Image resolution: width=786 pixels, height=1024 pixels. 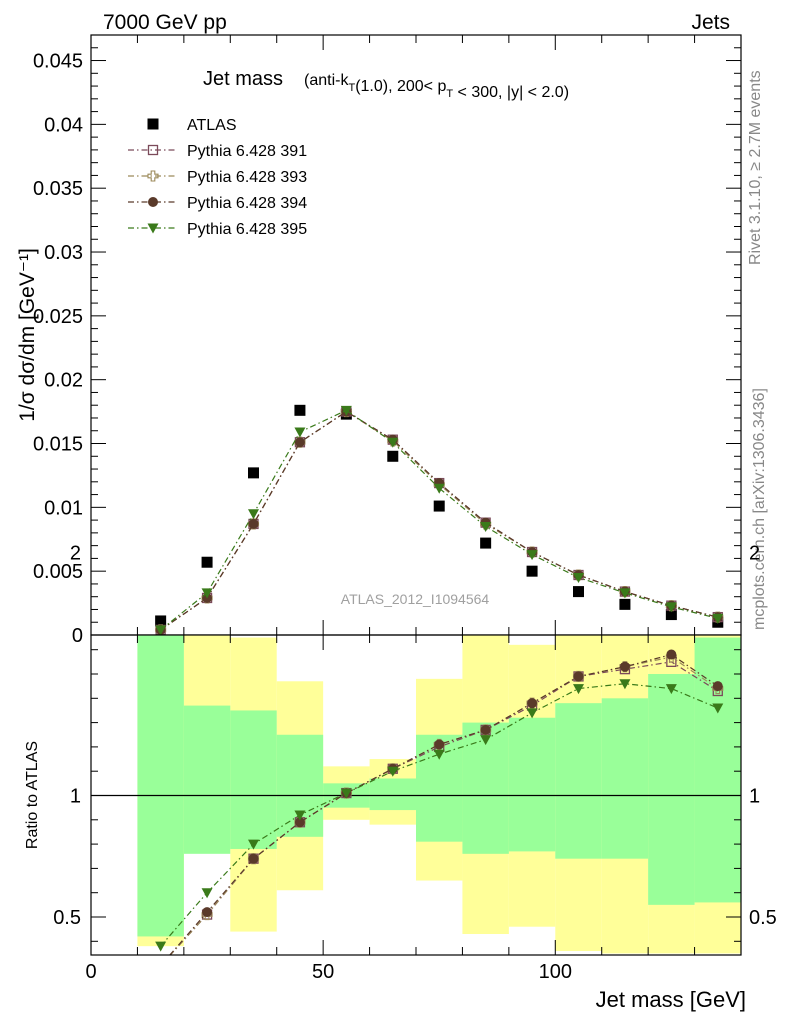 I want to click on legend-item: Pythia 6.428 394, so click(x=217, y=203).